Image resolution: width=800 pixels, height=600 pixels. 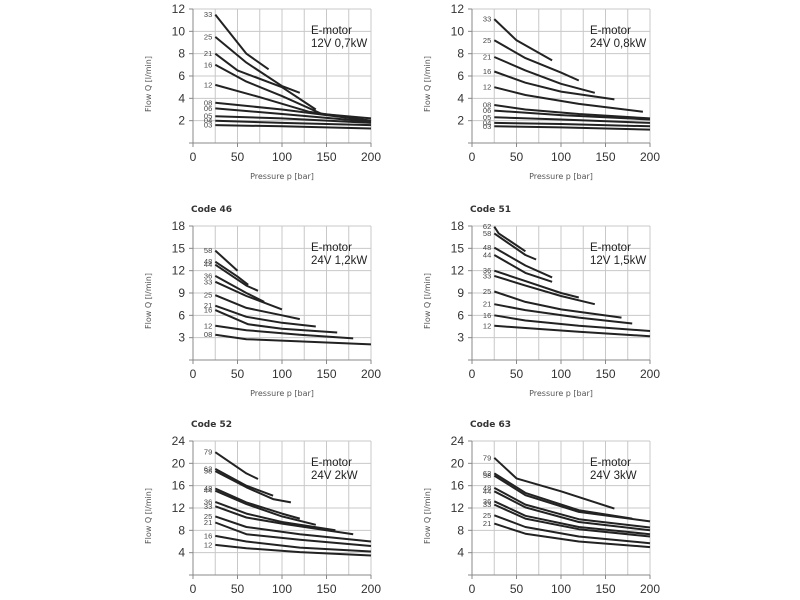 What do you see at coordinates (460, 293) in the screenshot?
I see `y-tick-label: 9` at bounding box center [460, 293].